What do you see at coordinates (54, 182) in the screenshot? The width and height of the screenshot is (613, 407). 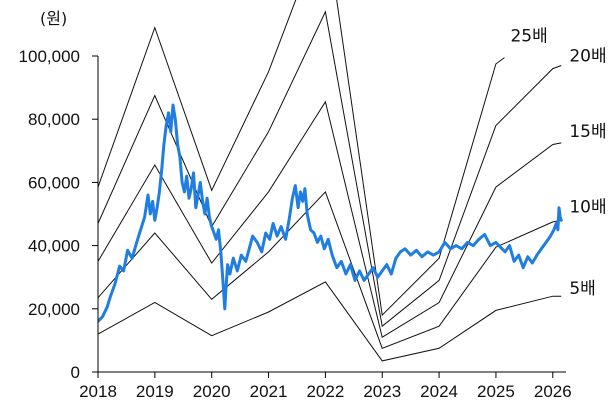 I see `y-tick-label: 60,000` at bounding box center [54, 182].